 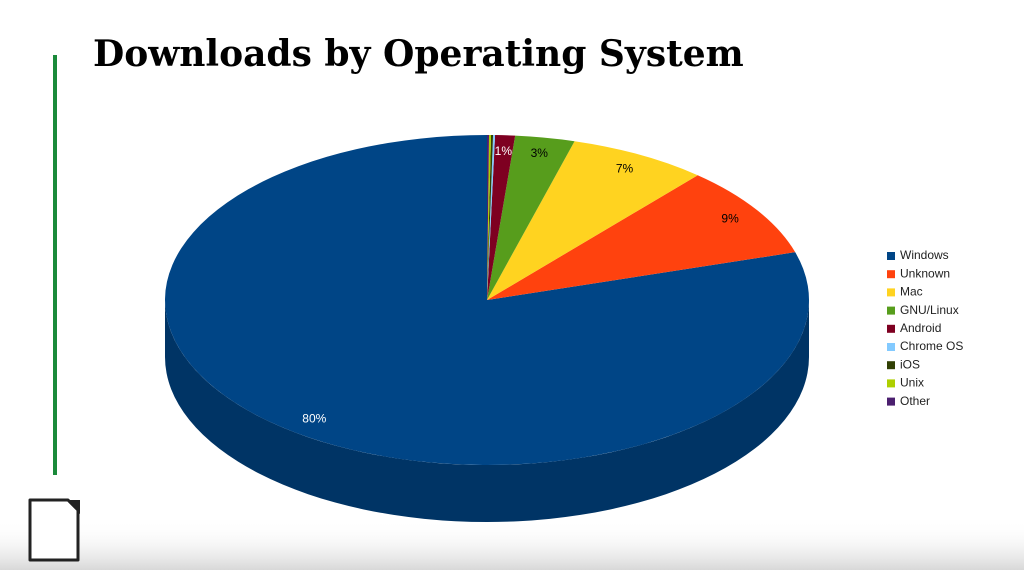 I want to click on legend-label: Chrome OS, so click(x=931, y=346).